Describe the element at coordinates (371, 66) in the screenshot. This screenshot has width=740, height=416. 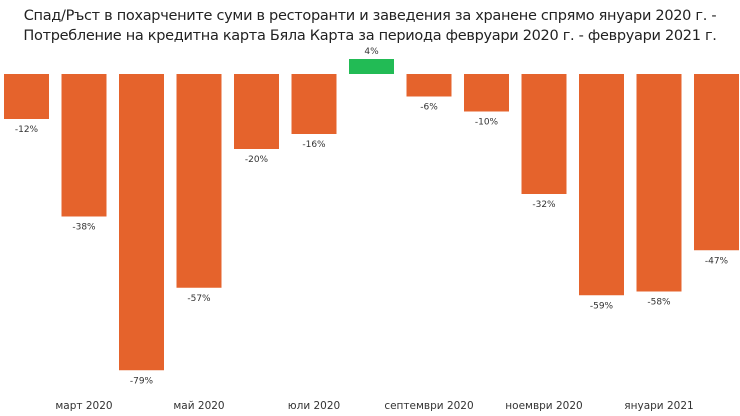
I see `bar-август 2020` at that location.